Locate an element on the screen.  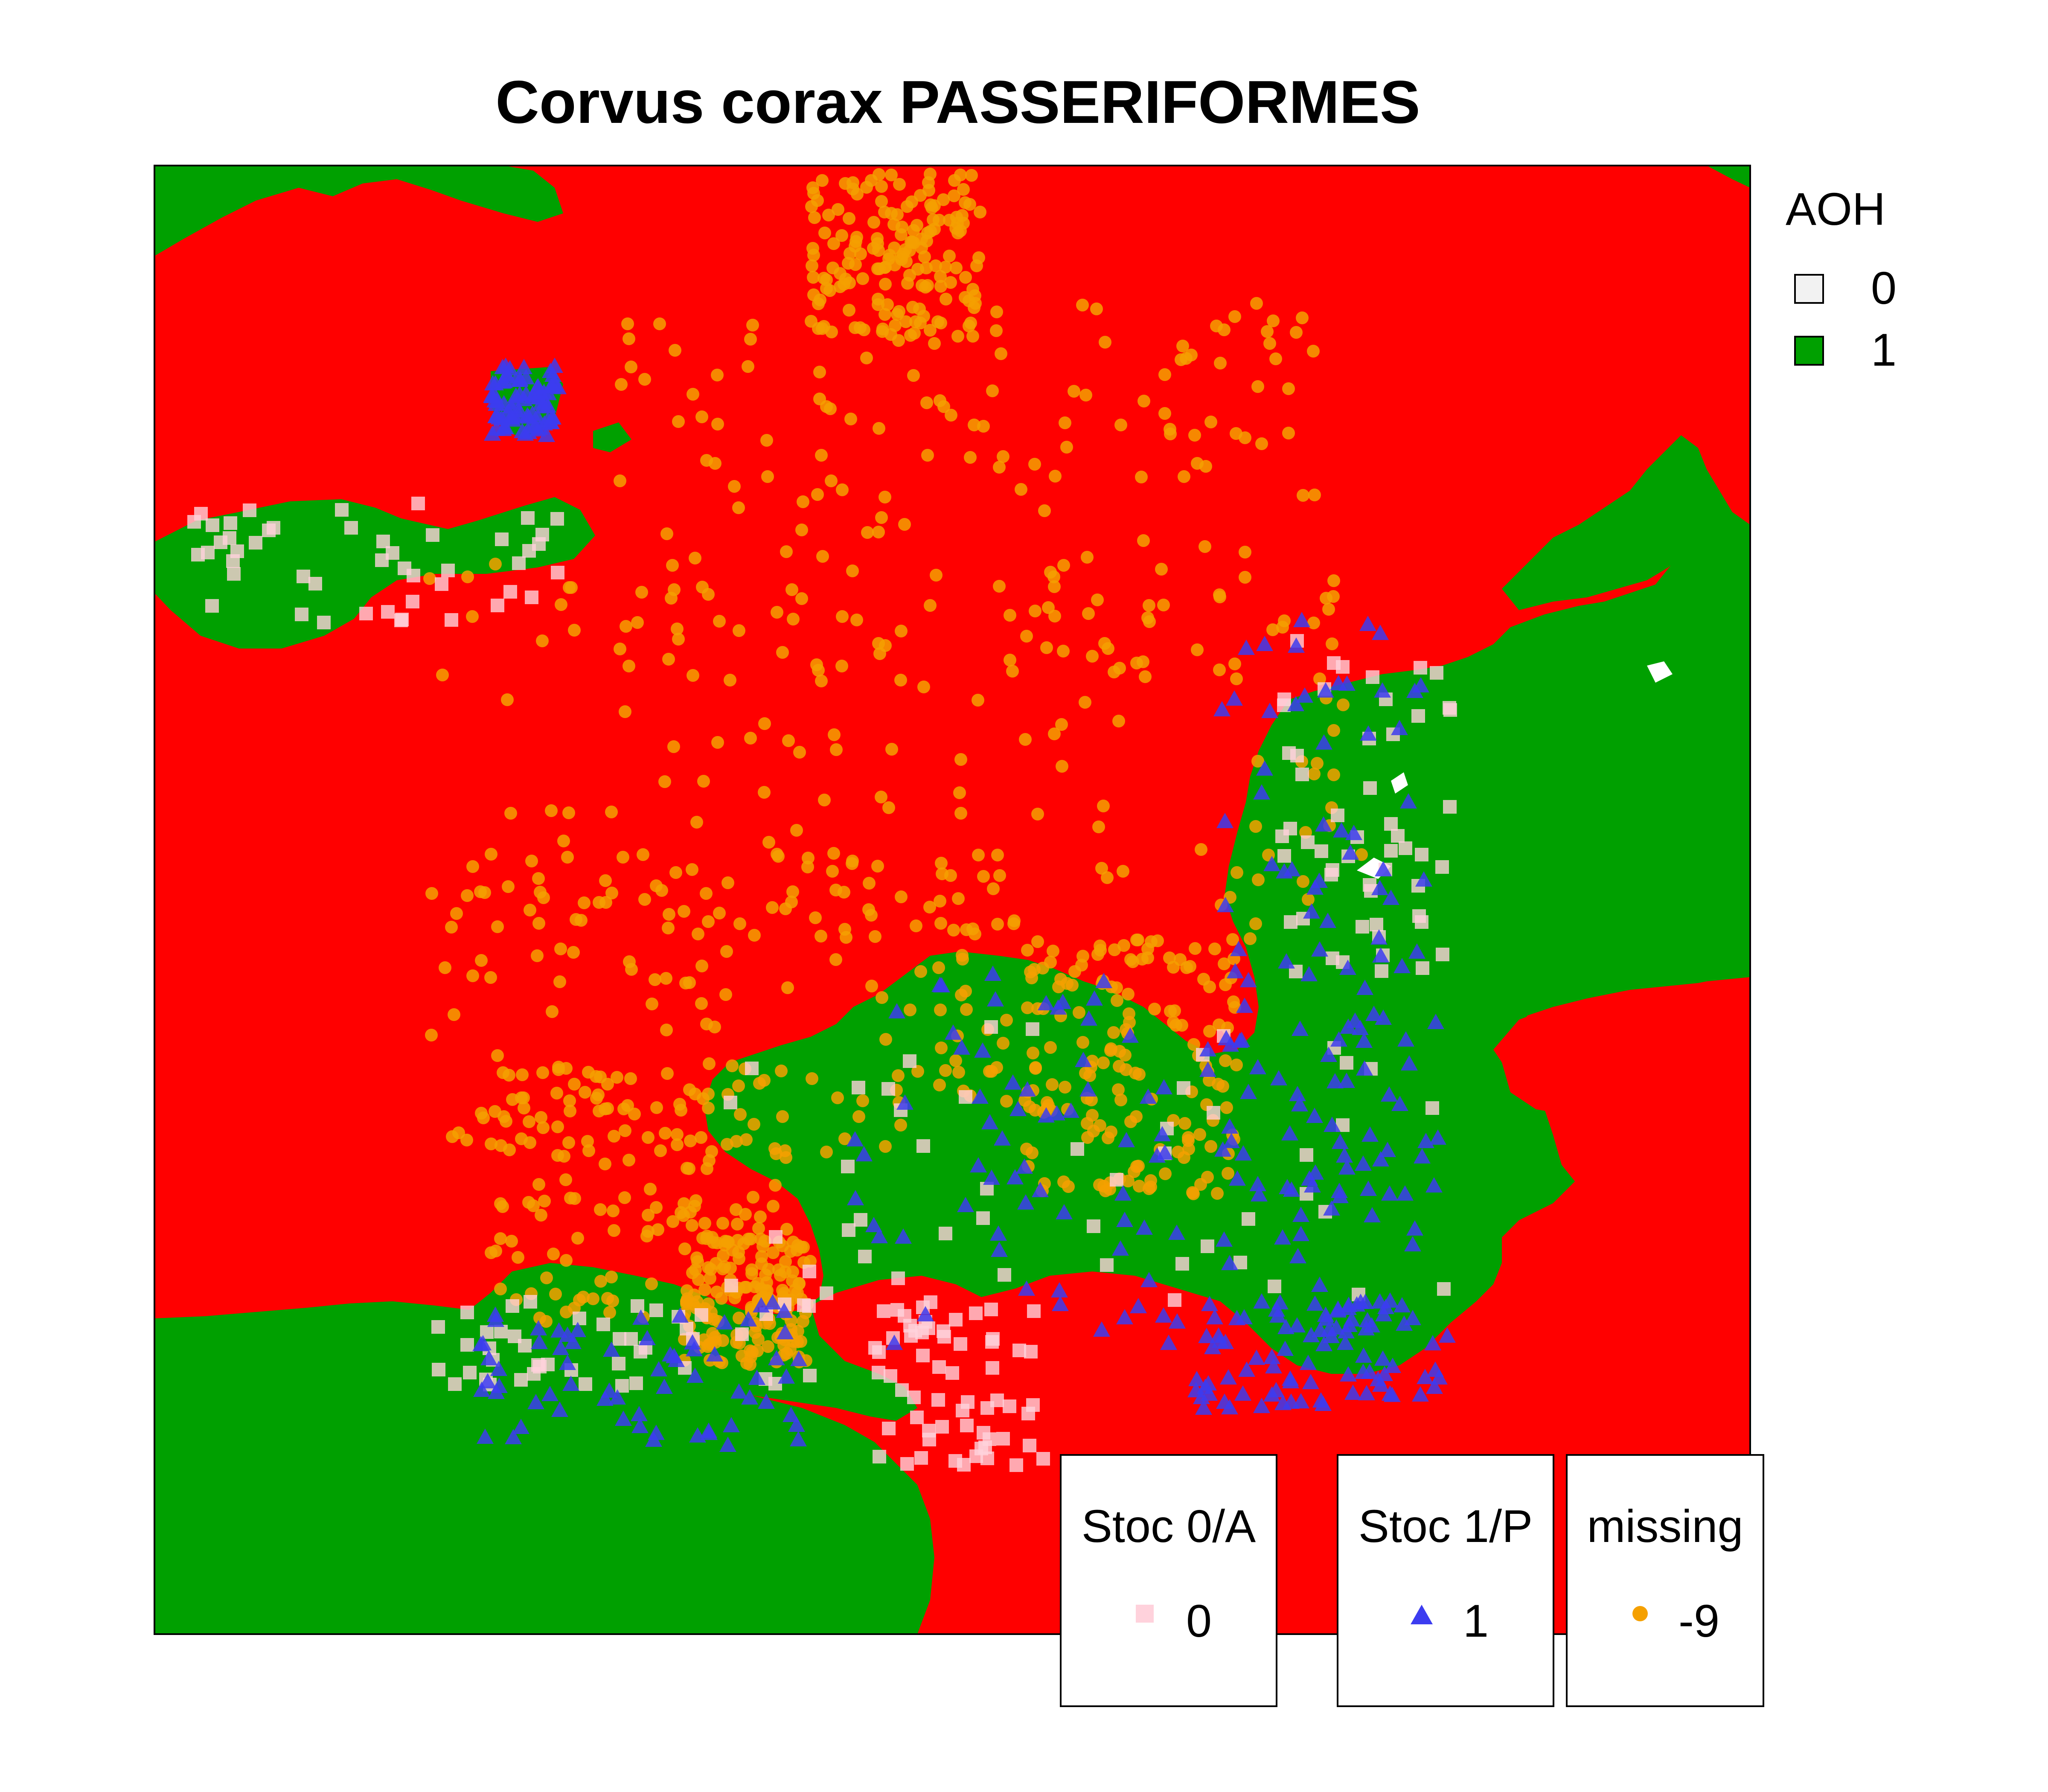
stoc-present-legend-title: Stoc 1/P is located at coordinates (1445, 1526).